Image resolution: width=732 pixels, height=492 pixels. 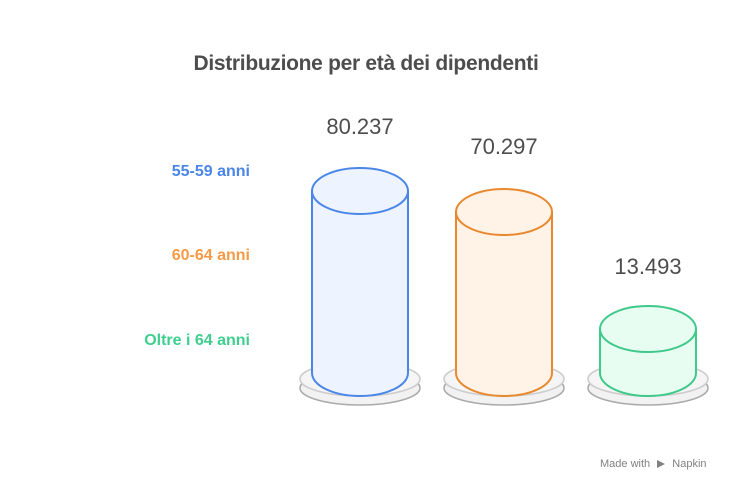 I want to click on napkin-brand-text: Napkin, so click(x=689, y=464).